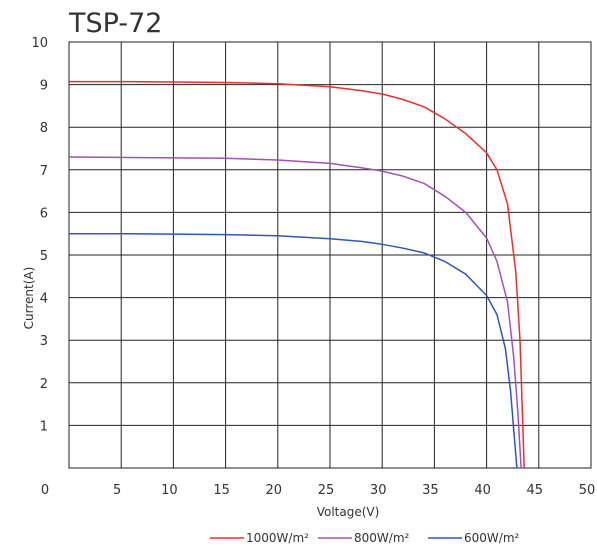 The width and height of the screenshot is (597, 550). I want to click on x-tick-label: 40, so click(482, 490).